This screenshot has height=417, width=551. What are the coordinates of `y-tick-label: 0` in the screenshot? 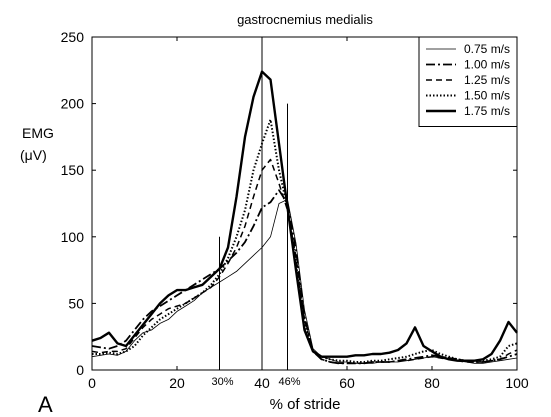 It's located at (80, 370).